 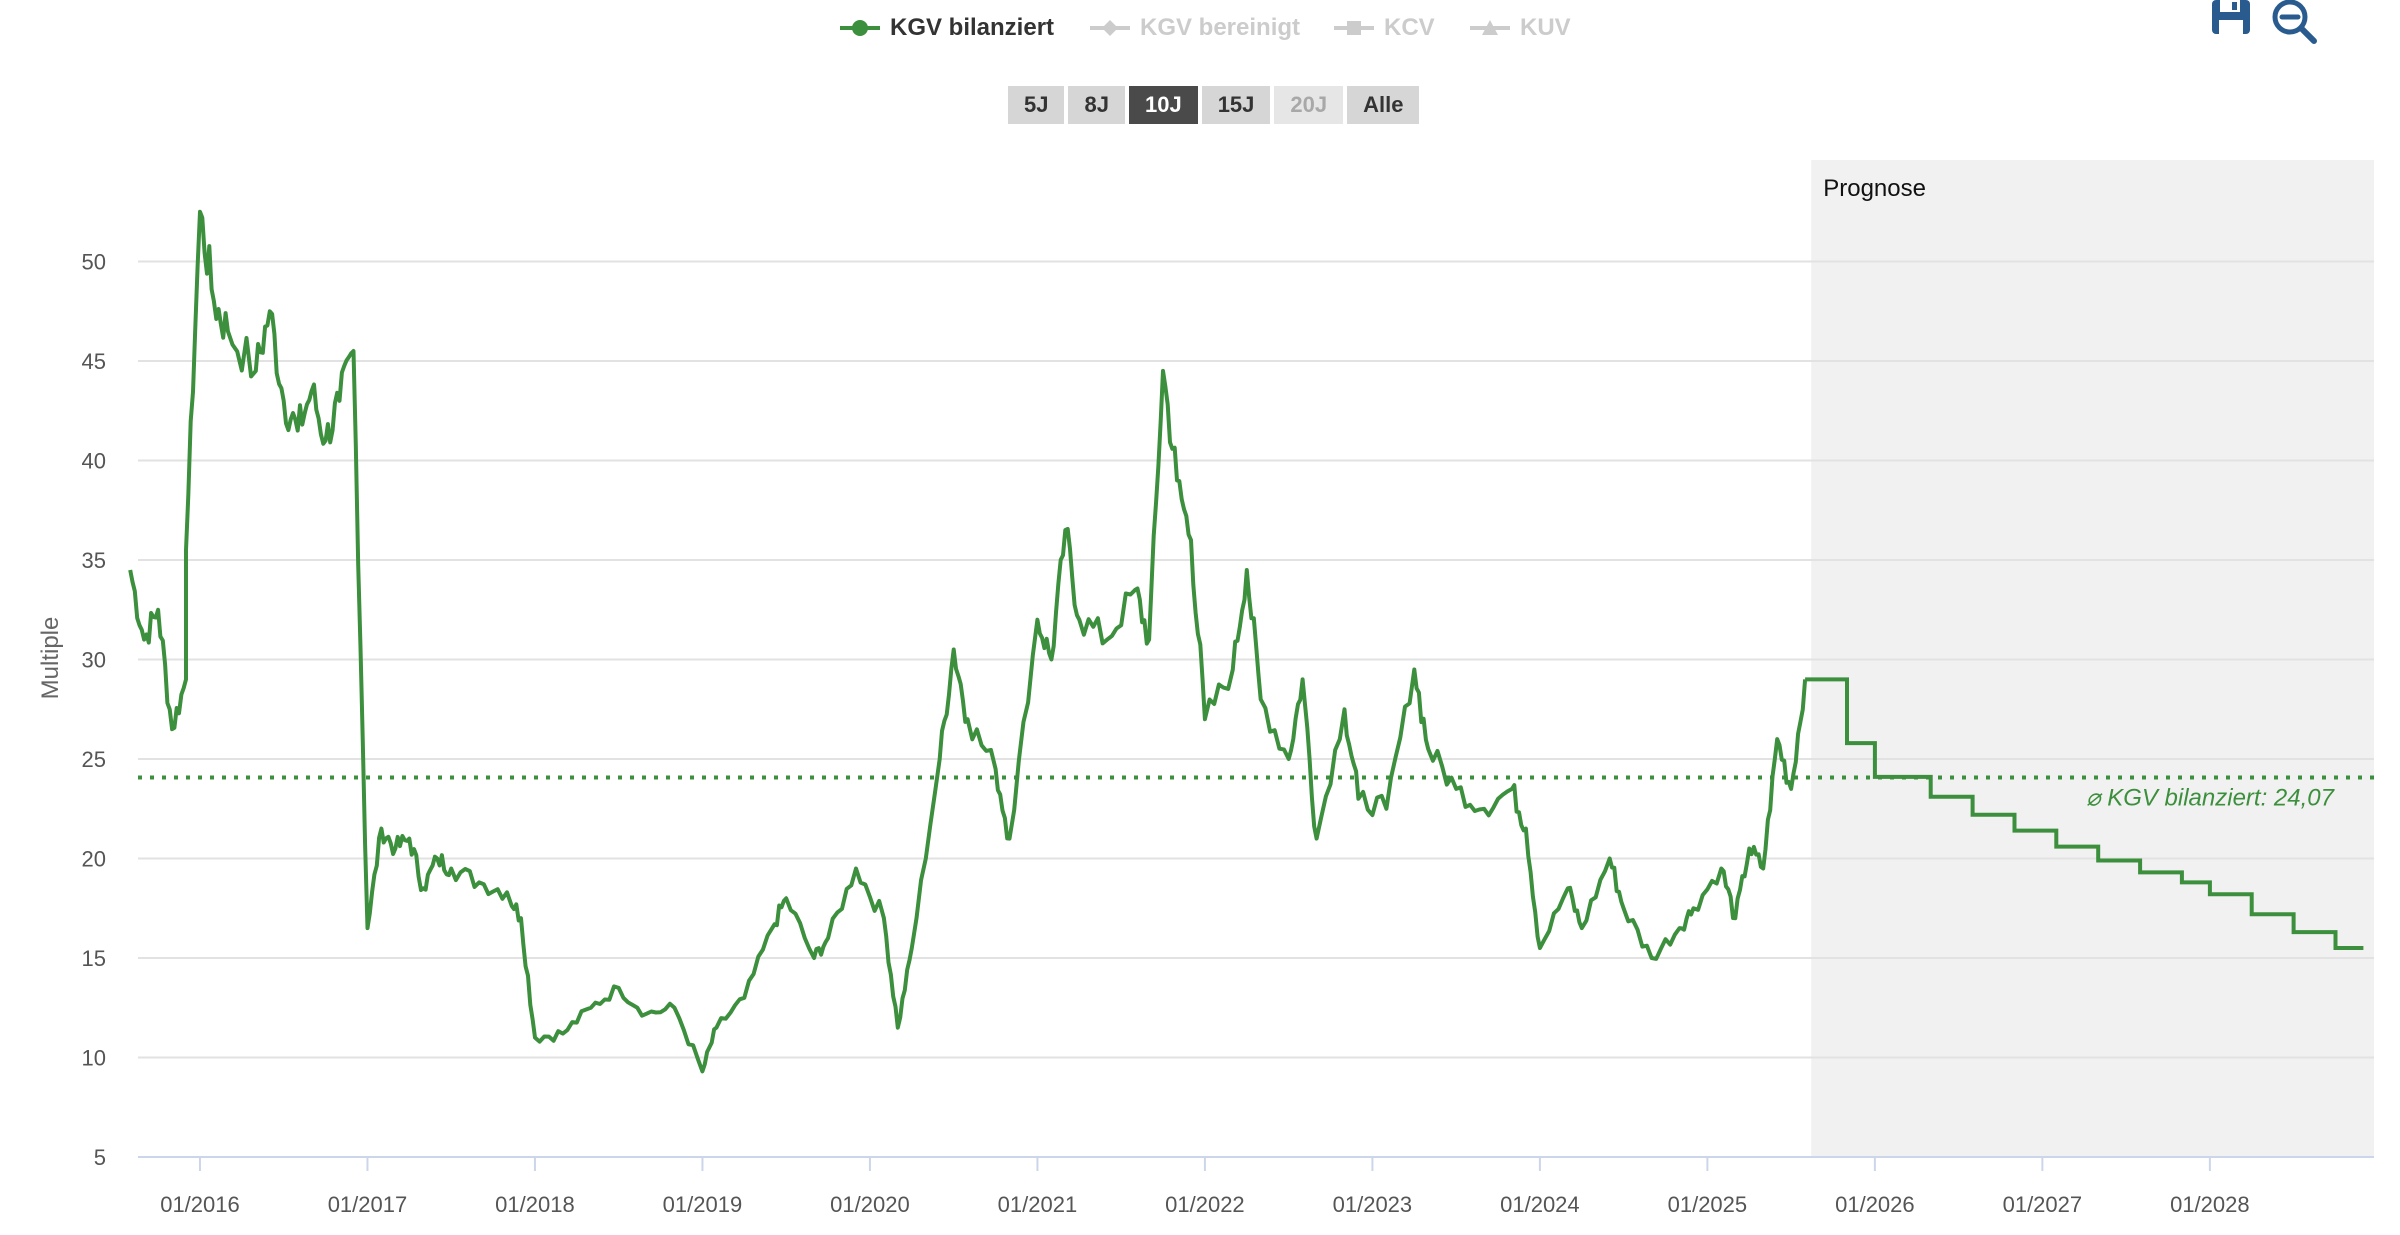 I want to click on diamond-marker-icon, so click(x=1110, y=28).